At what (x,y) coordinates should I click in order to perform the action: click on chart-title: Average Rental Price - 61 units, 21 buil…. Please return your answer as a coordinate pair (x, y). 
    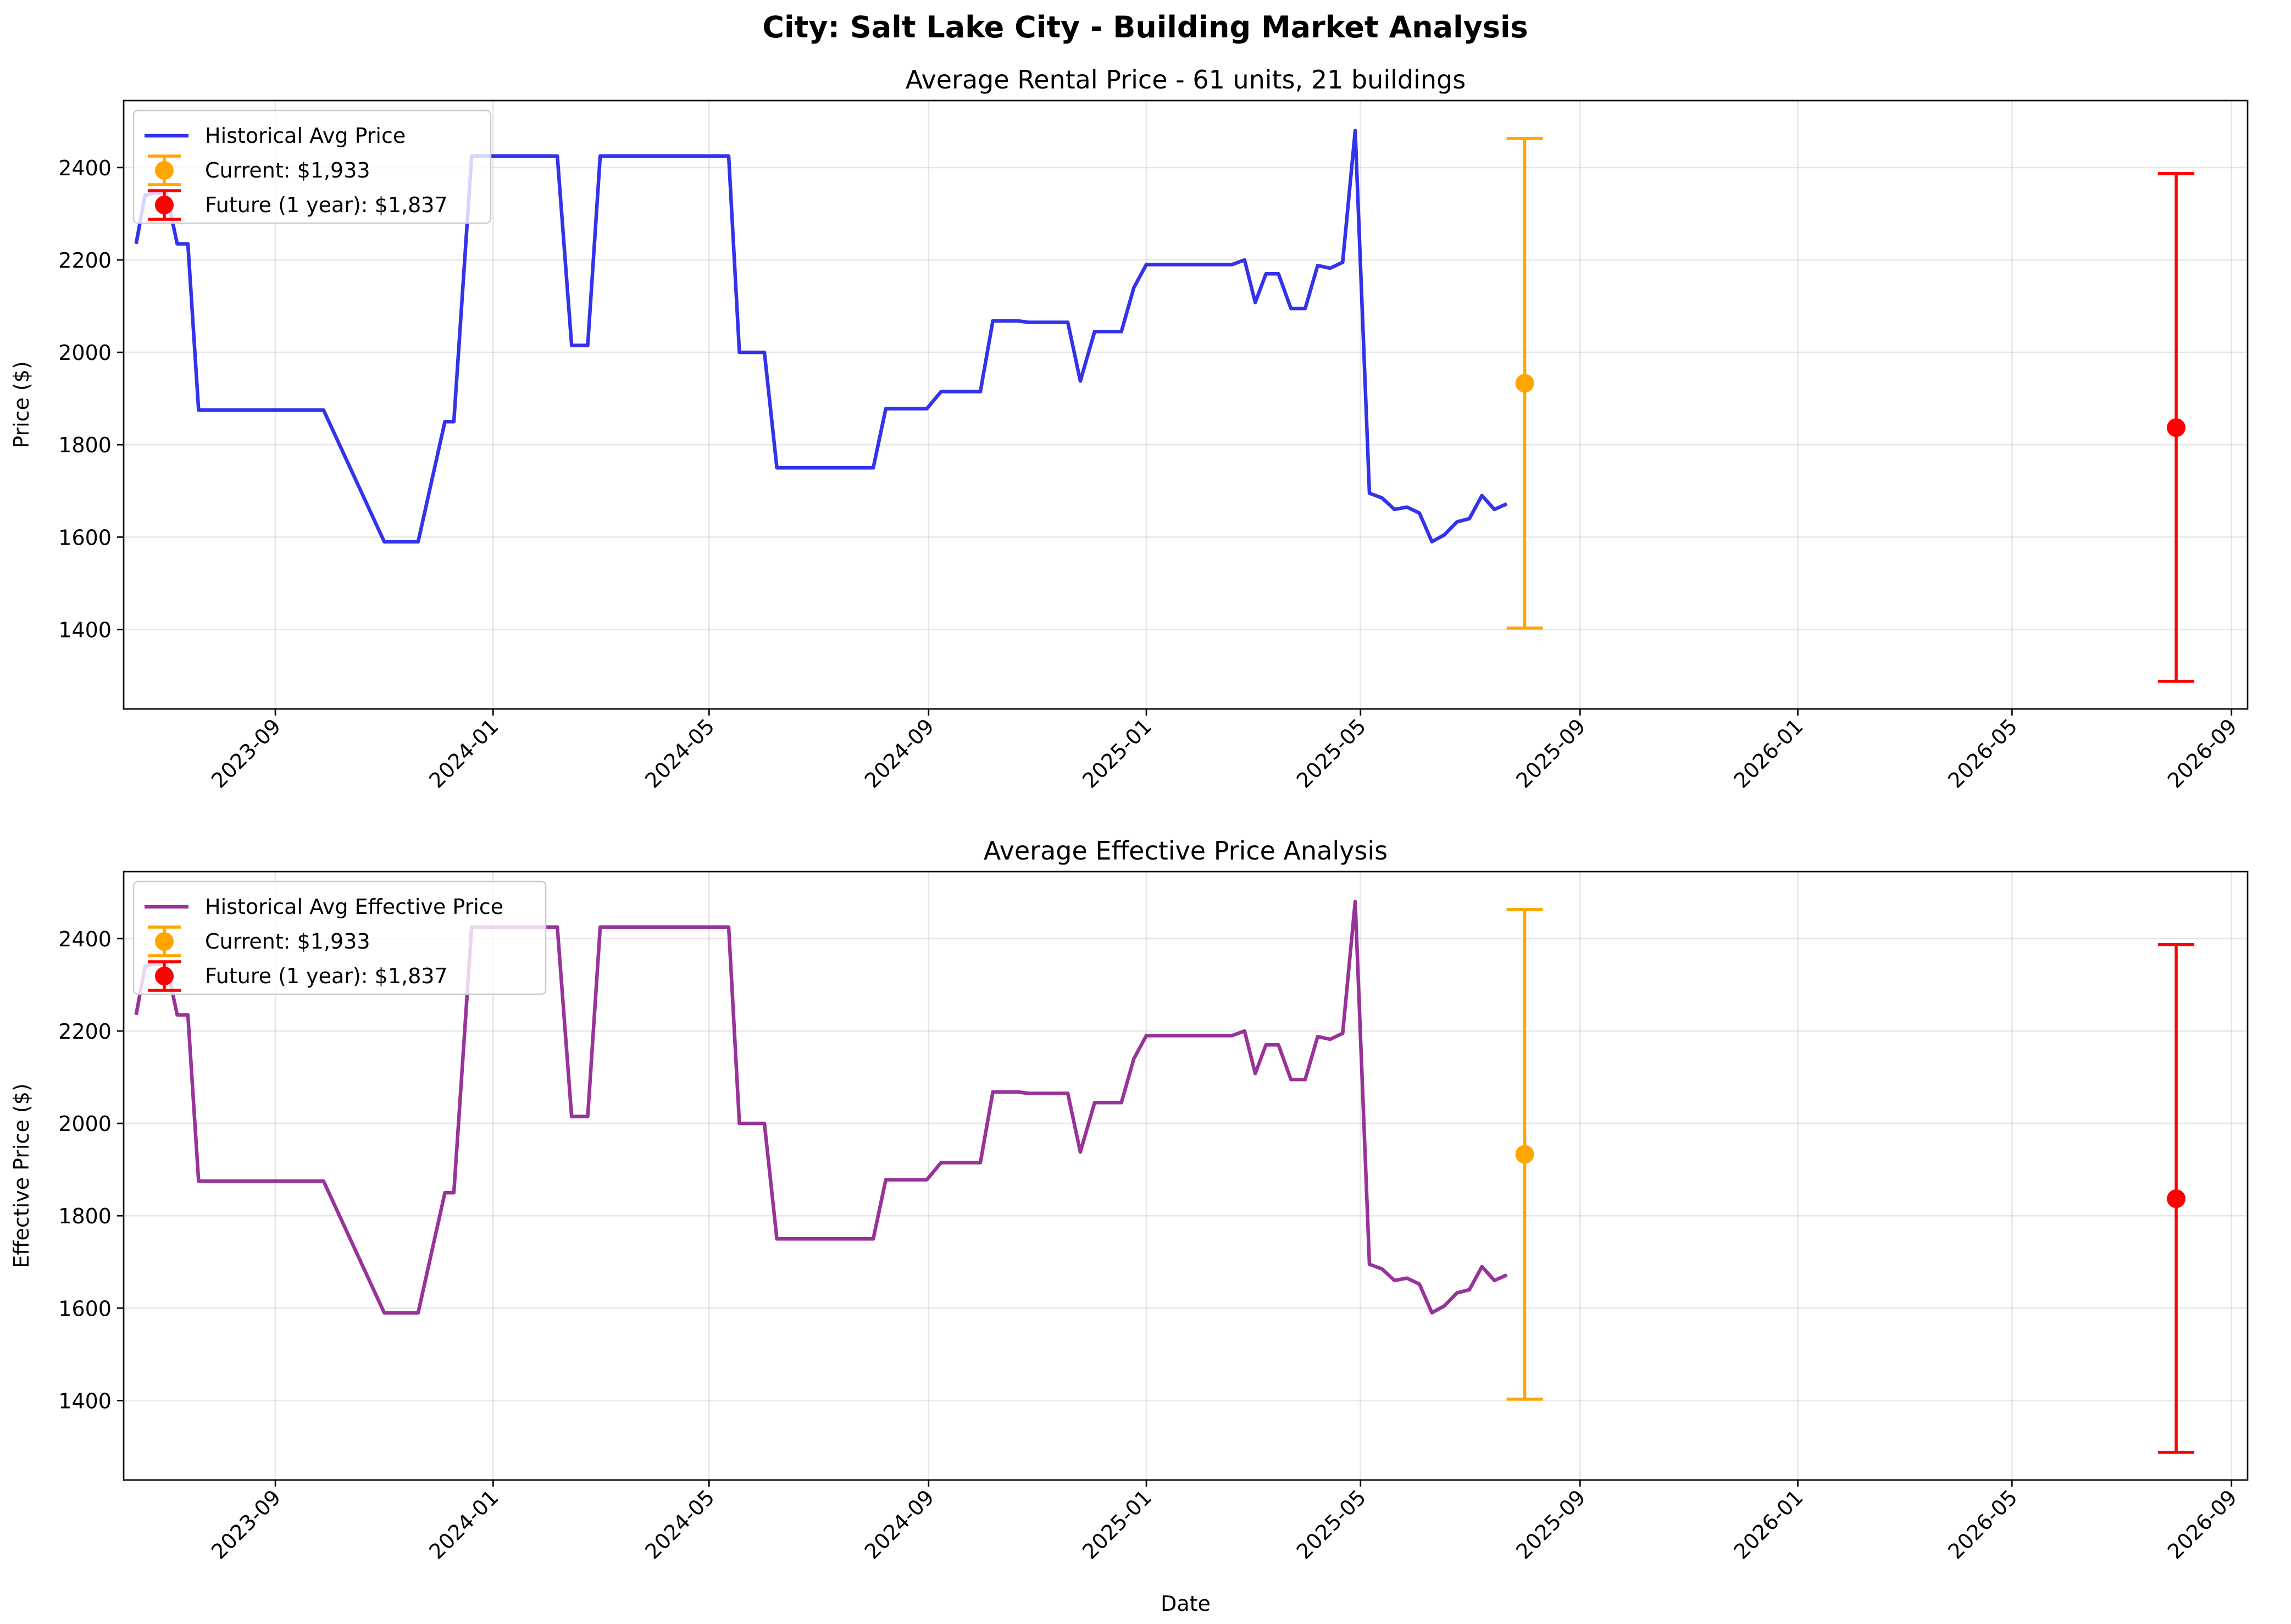
    Looking at the image, I should click on (1186, 80).